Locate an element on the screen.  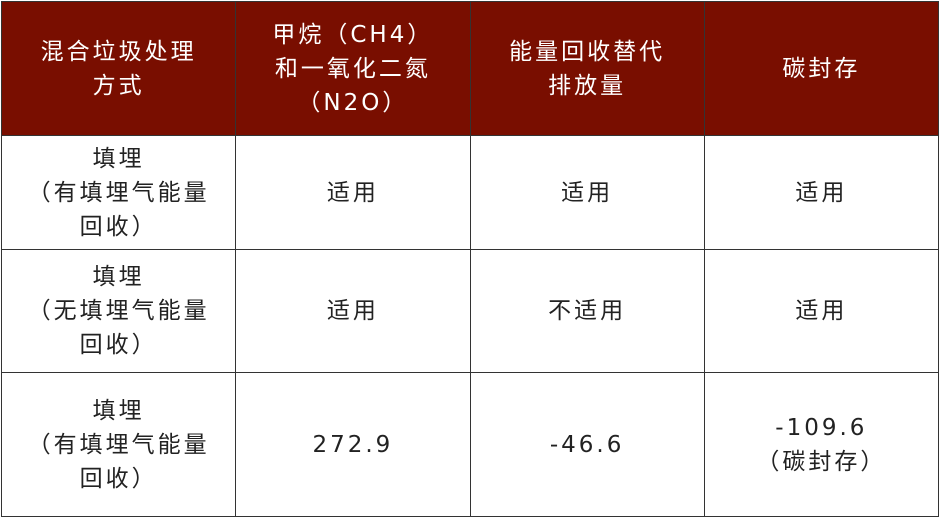
header-text: 方式 is located at coordinates (118, 85).